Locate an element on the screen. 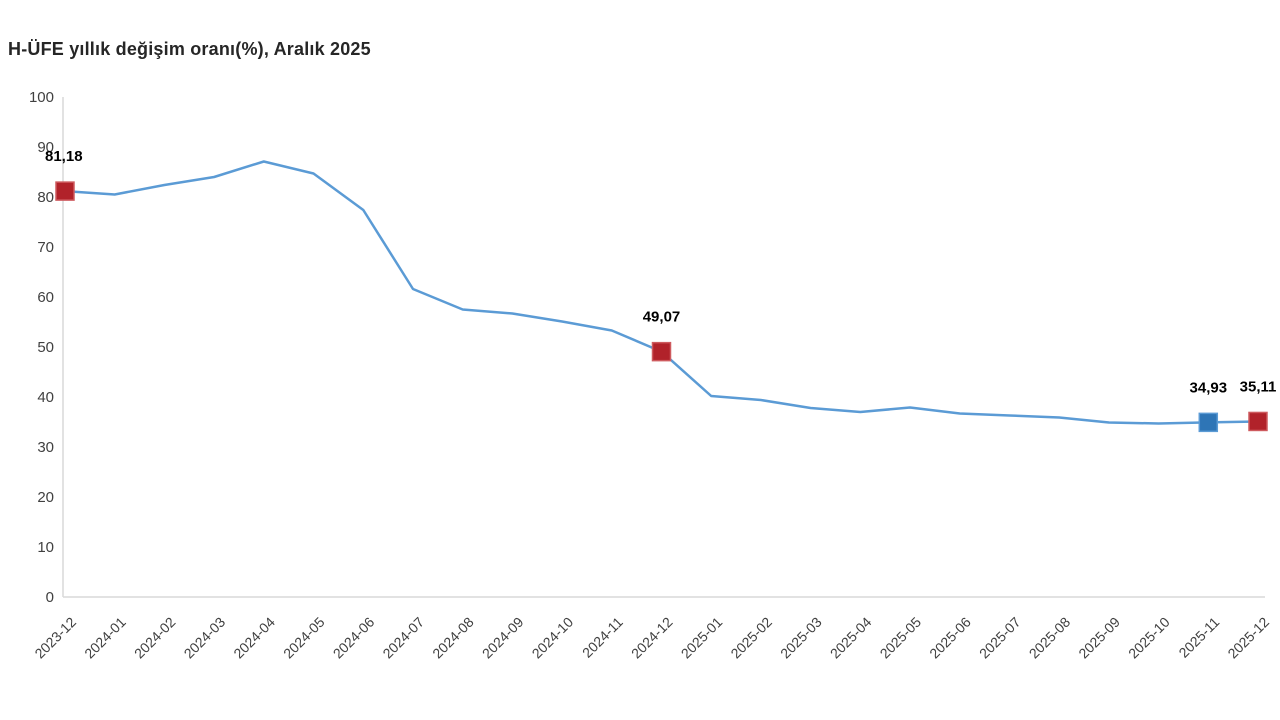  y-tick-label: 10 is located at coordinates (45, 547).